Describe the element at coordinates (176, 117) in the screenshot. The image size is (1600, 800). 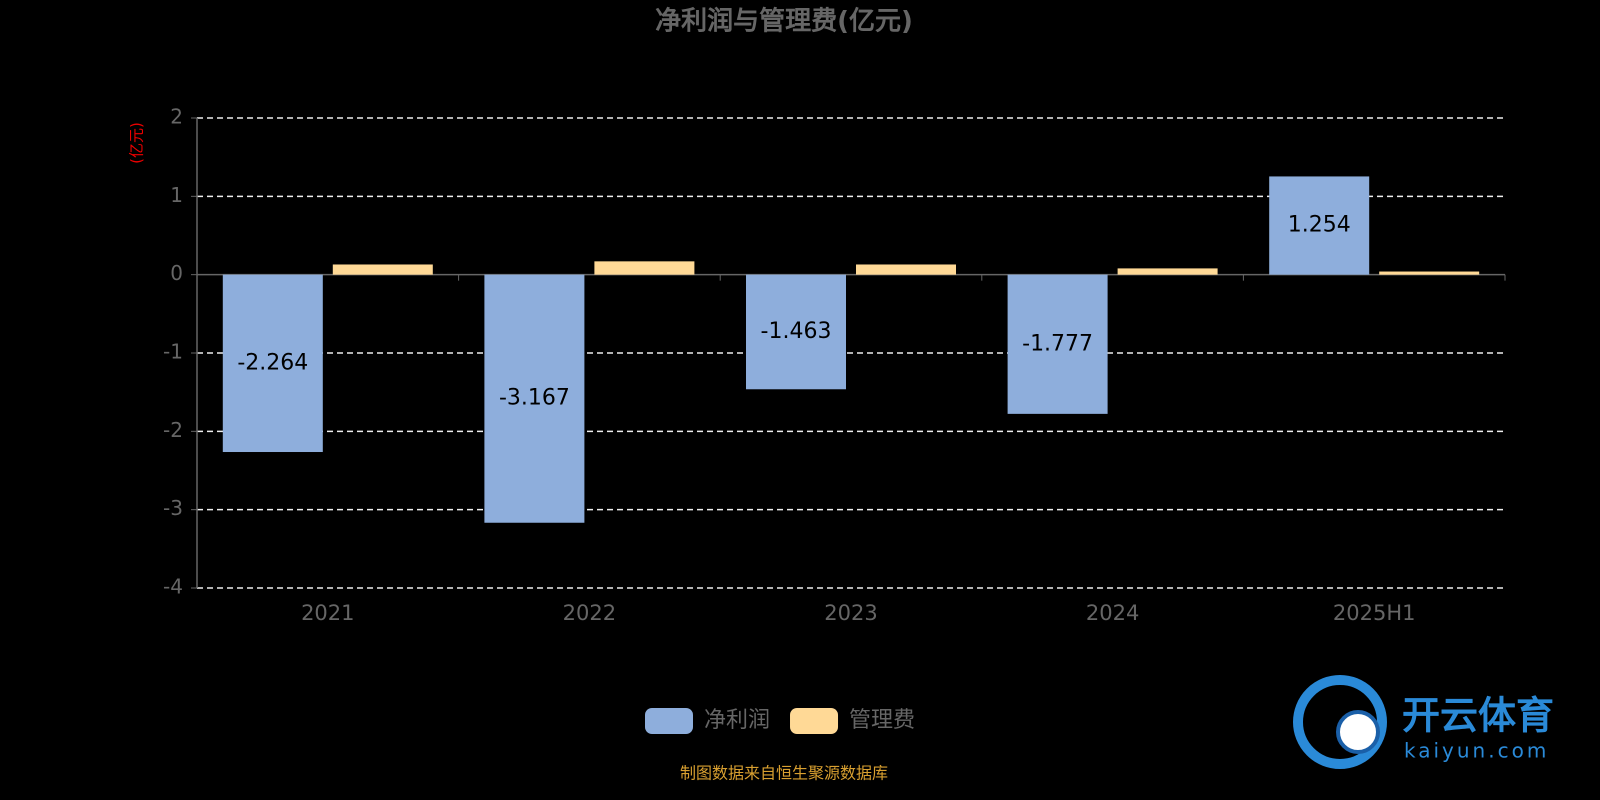
I see `y-tick-label: 2` at that location.